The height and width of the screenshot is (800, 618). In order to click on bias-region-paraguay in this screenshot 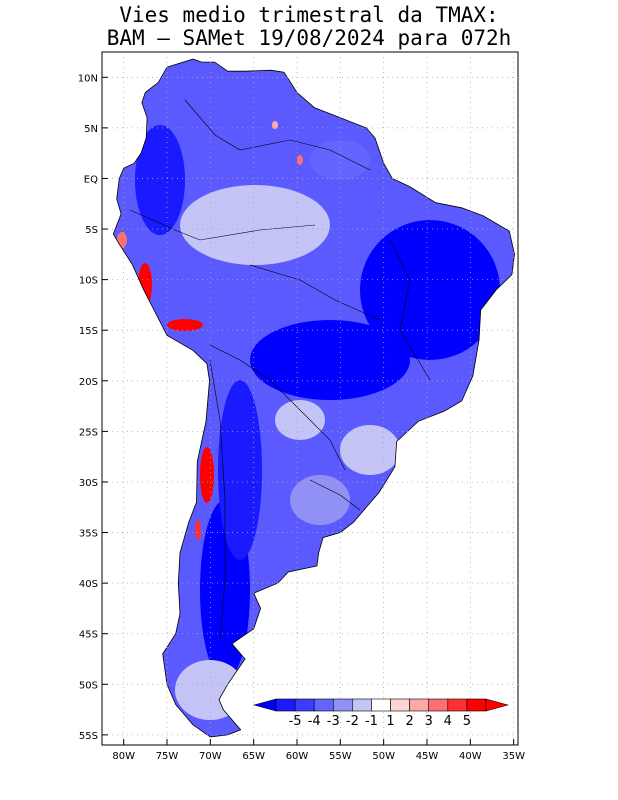, I will do `click(300, 420)`.